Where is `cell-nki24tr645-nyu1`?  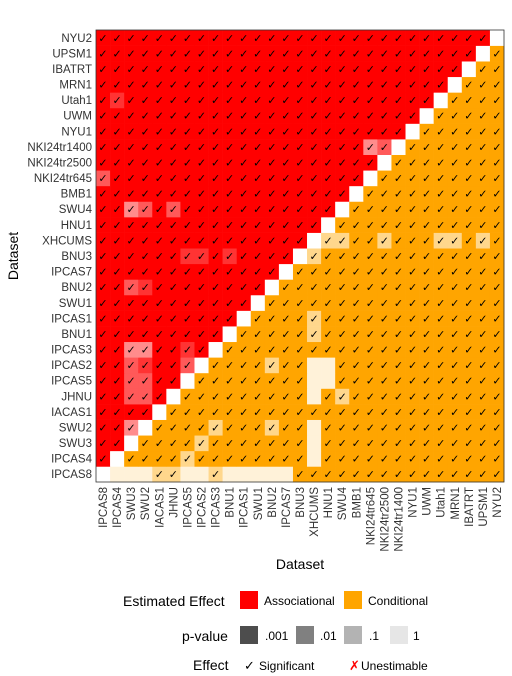
cell-nki24tr645-nyu1 is located at coordinates (412, 178).